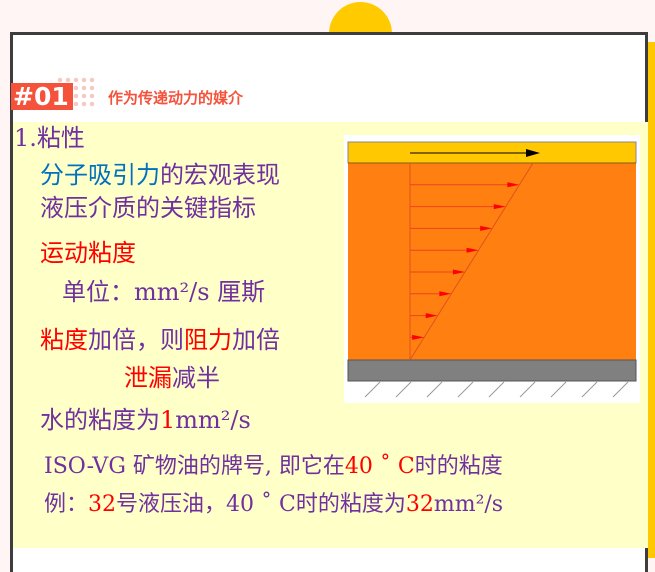 The image size is (655, 572). Describe the element at coordinates (42, 96) in the screenshot. I see `section-badge: #01` at that location.